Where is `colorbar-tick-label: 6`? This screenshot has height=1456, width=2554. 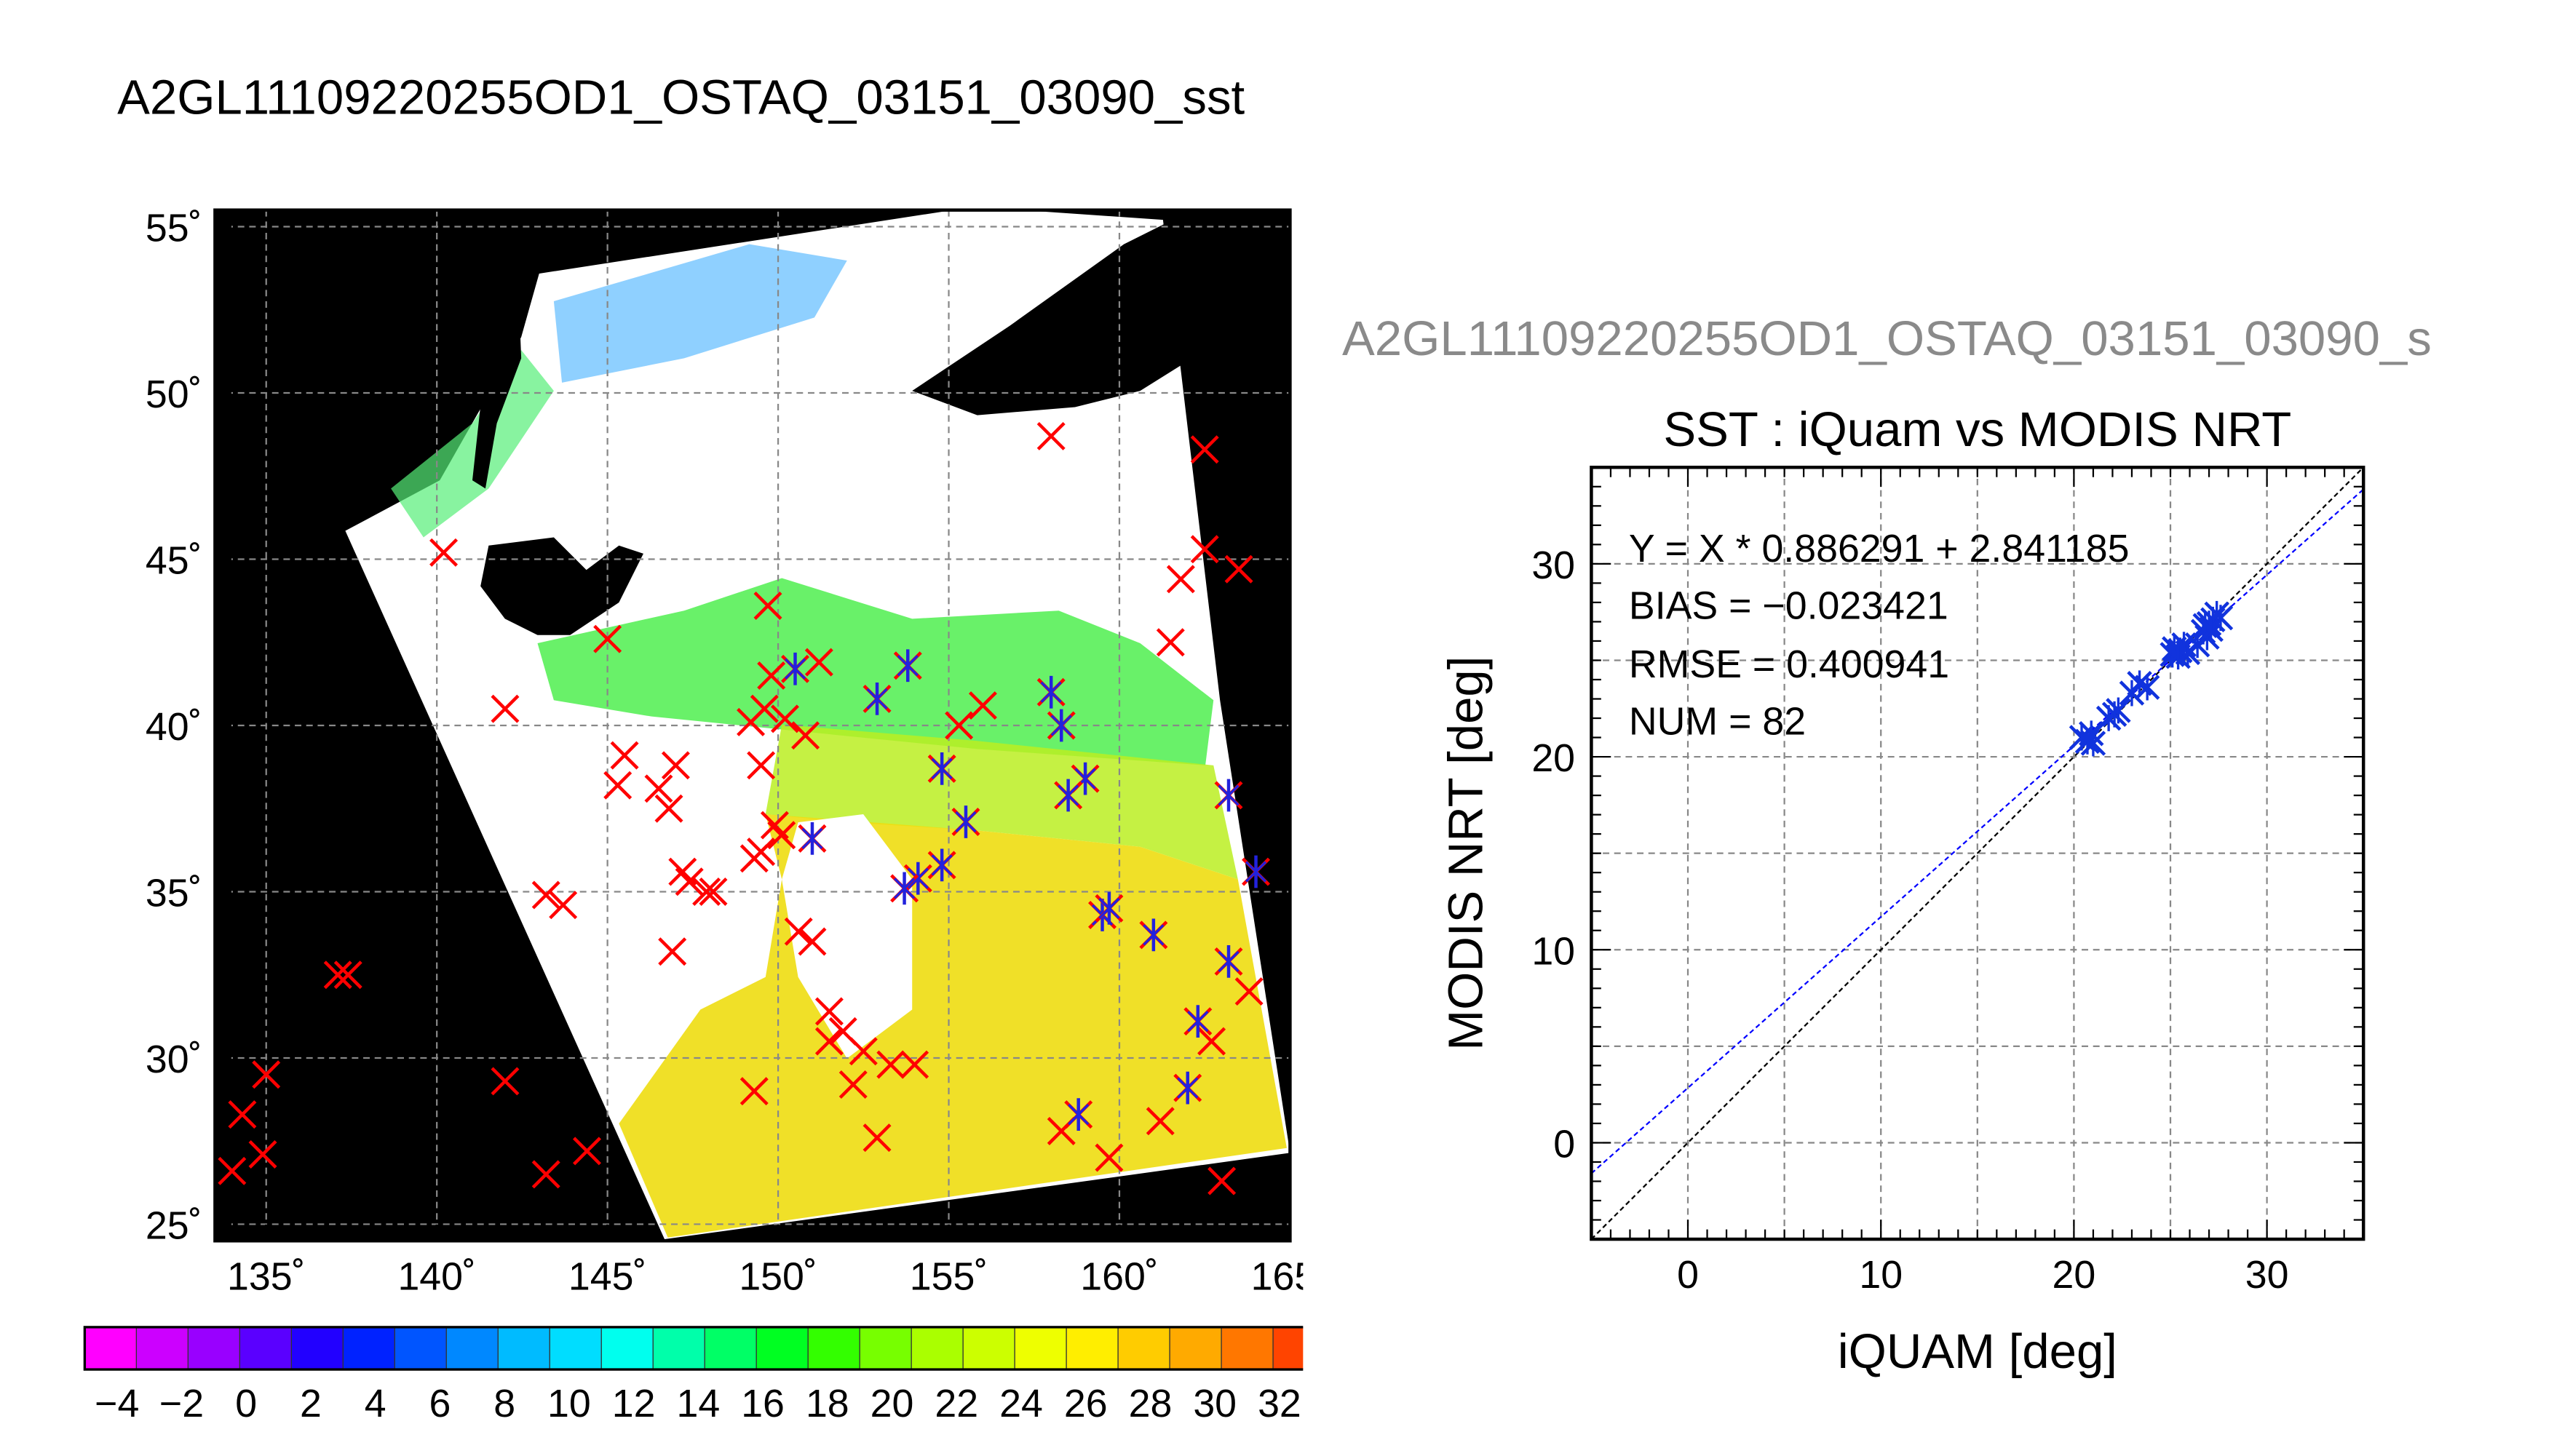
colorbar-tick-label: 6 is located at coordinates (440, 1403).